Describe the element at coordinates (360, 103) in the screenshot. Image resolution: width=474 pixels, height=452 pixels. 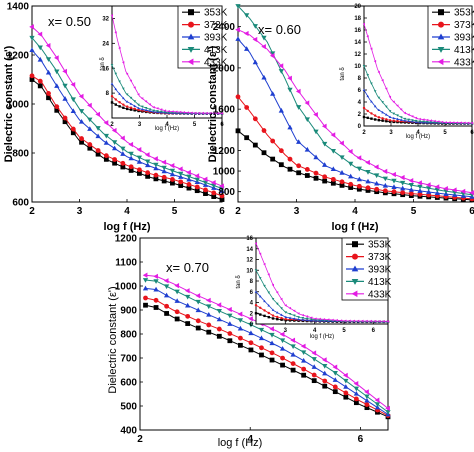
I see `panel-b-inset-ytick-label: 4` at that location.